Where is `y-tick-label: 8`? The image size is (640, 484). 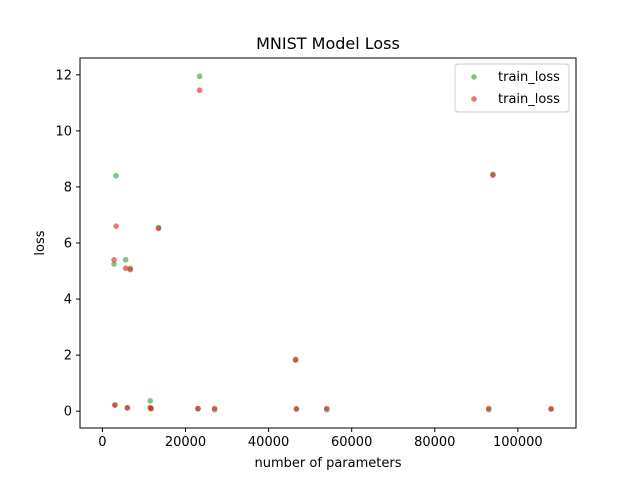 y-tick-label: 8 is located at coordinates (68, 187).